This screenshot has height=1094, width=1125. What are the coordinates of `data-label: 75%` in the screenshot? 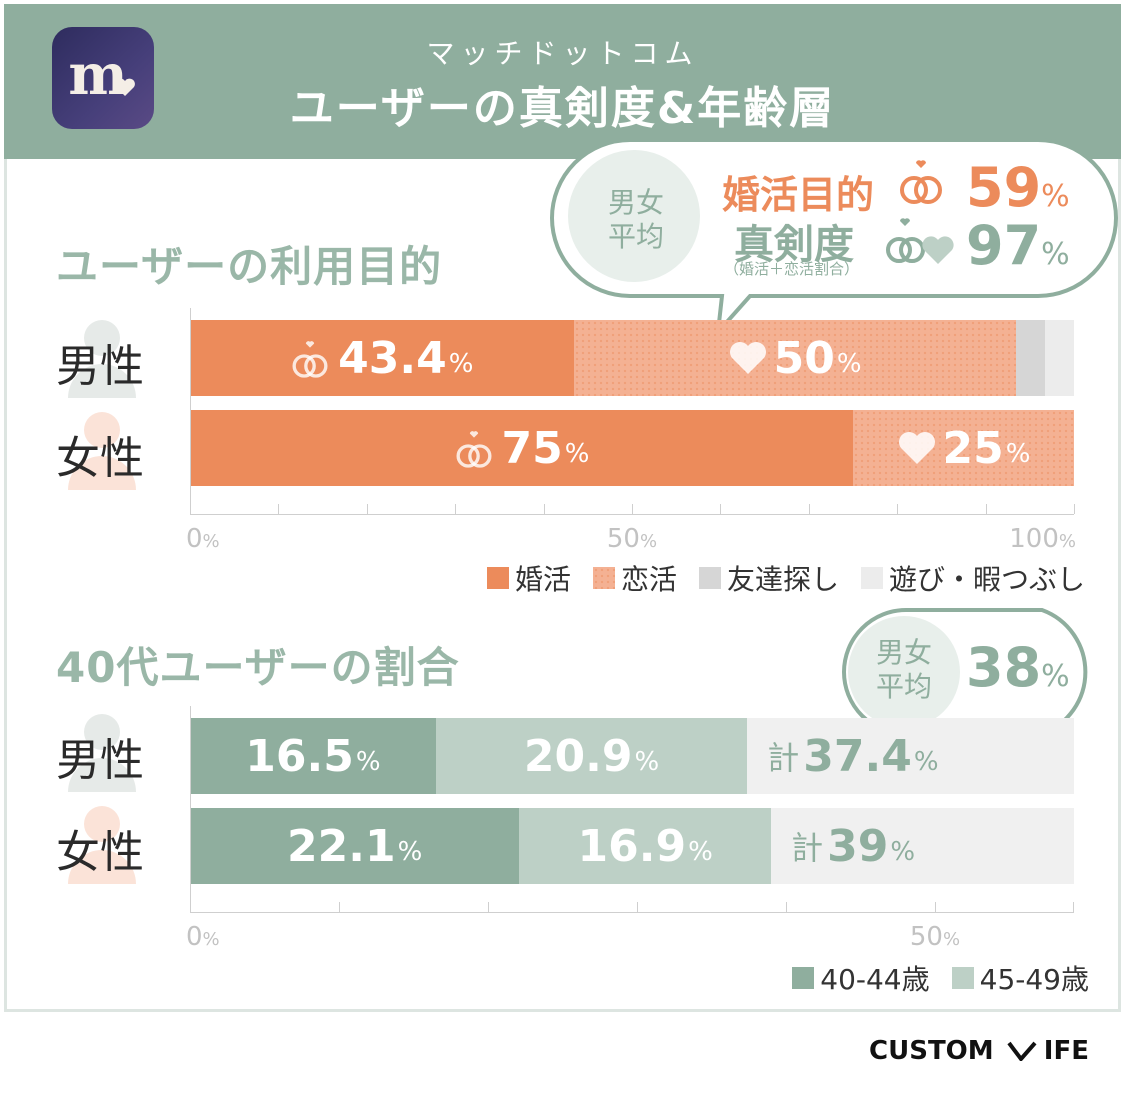 It's located at (521, 448).